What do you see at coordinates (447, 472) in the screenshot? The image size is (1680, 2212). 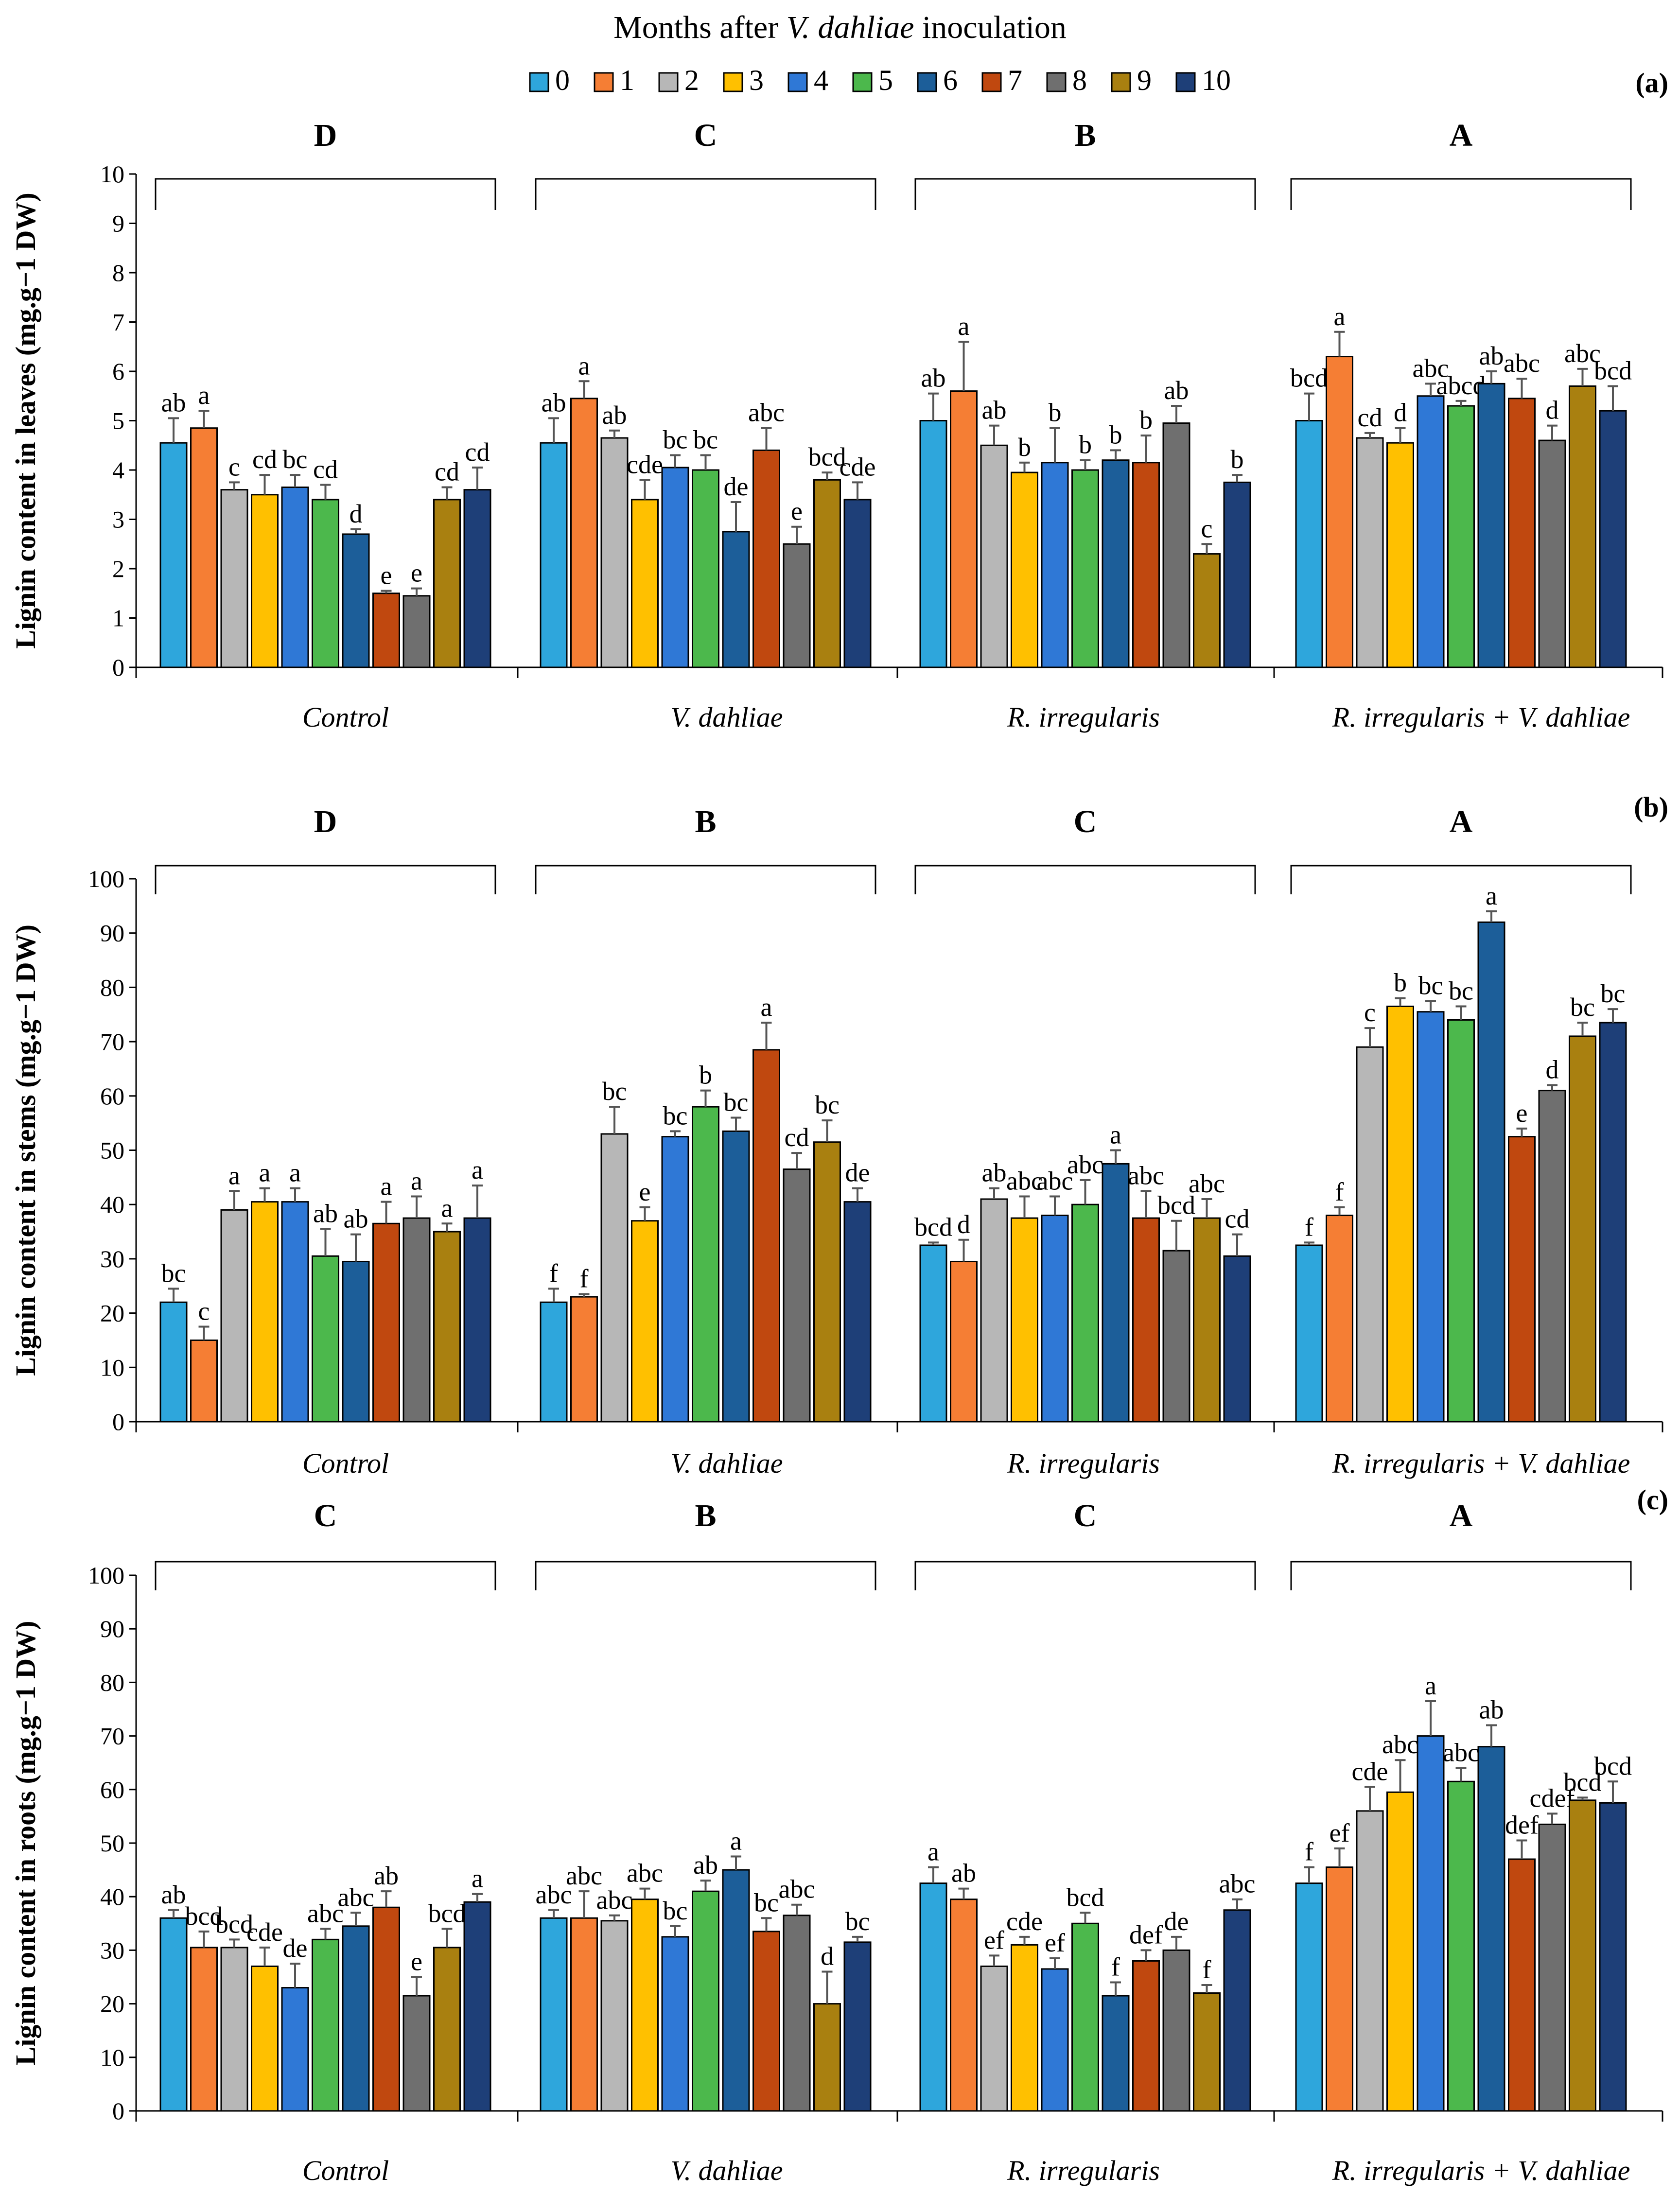 I see `significance-letter: cd` at bounding box center [447, 472].